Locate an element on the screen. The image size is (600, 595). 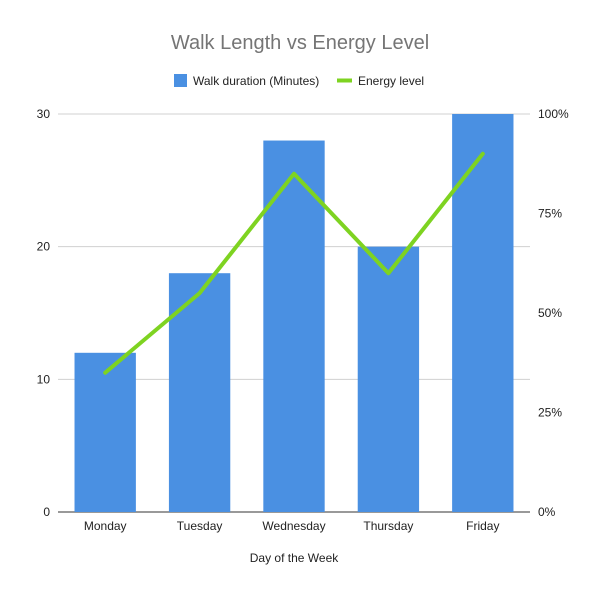
legend-swatch-walk-duration is located at coordinates (180, 80).